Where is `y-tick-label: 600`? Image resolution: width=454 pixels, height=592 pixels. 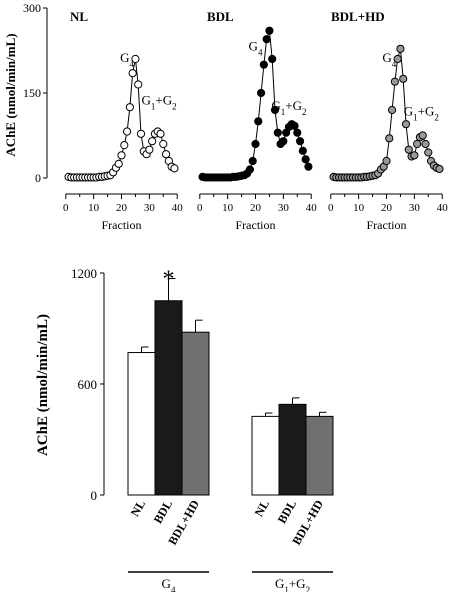 y-tick-label: 600 is located at coordinates (88, 384).